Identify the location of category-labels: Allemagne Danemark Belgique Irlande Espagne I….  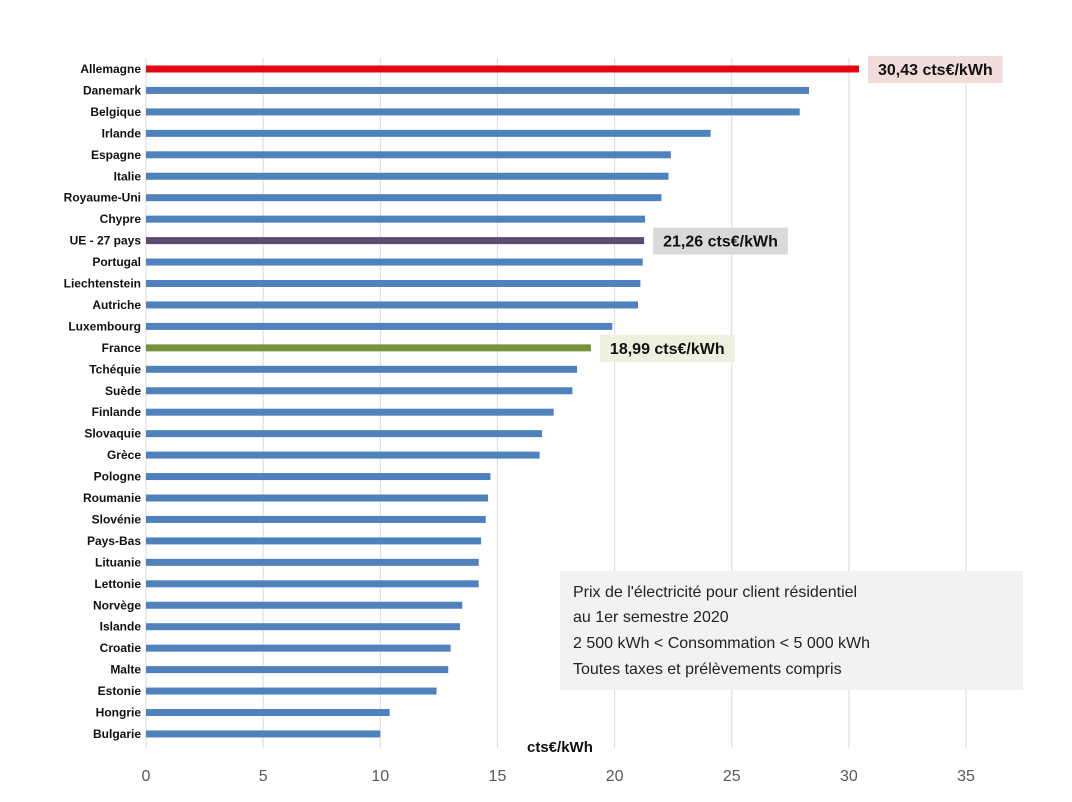
(103, 401).